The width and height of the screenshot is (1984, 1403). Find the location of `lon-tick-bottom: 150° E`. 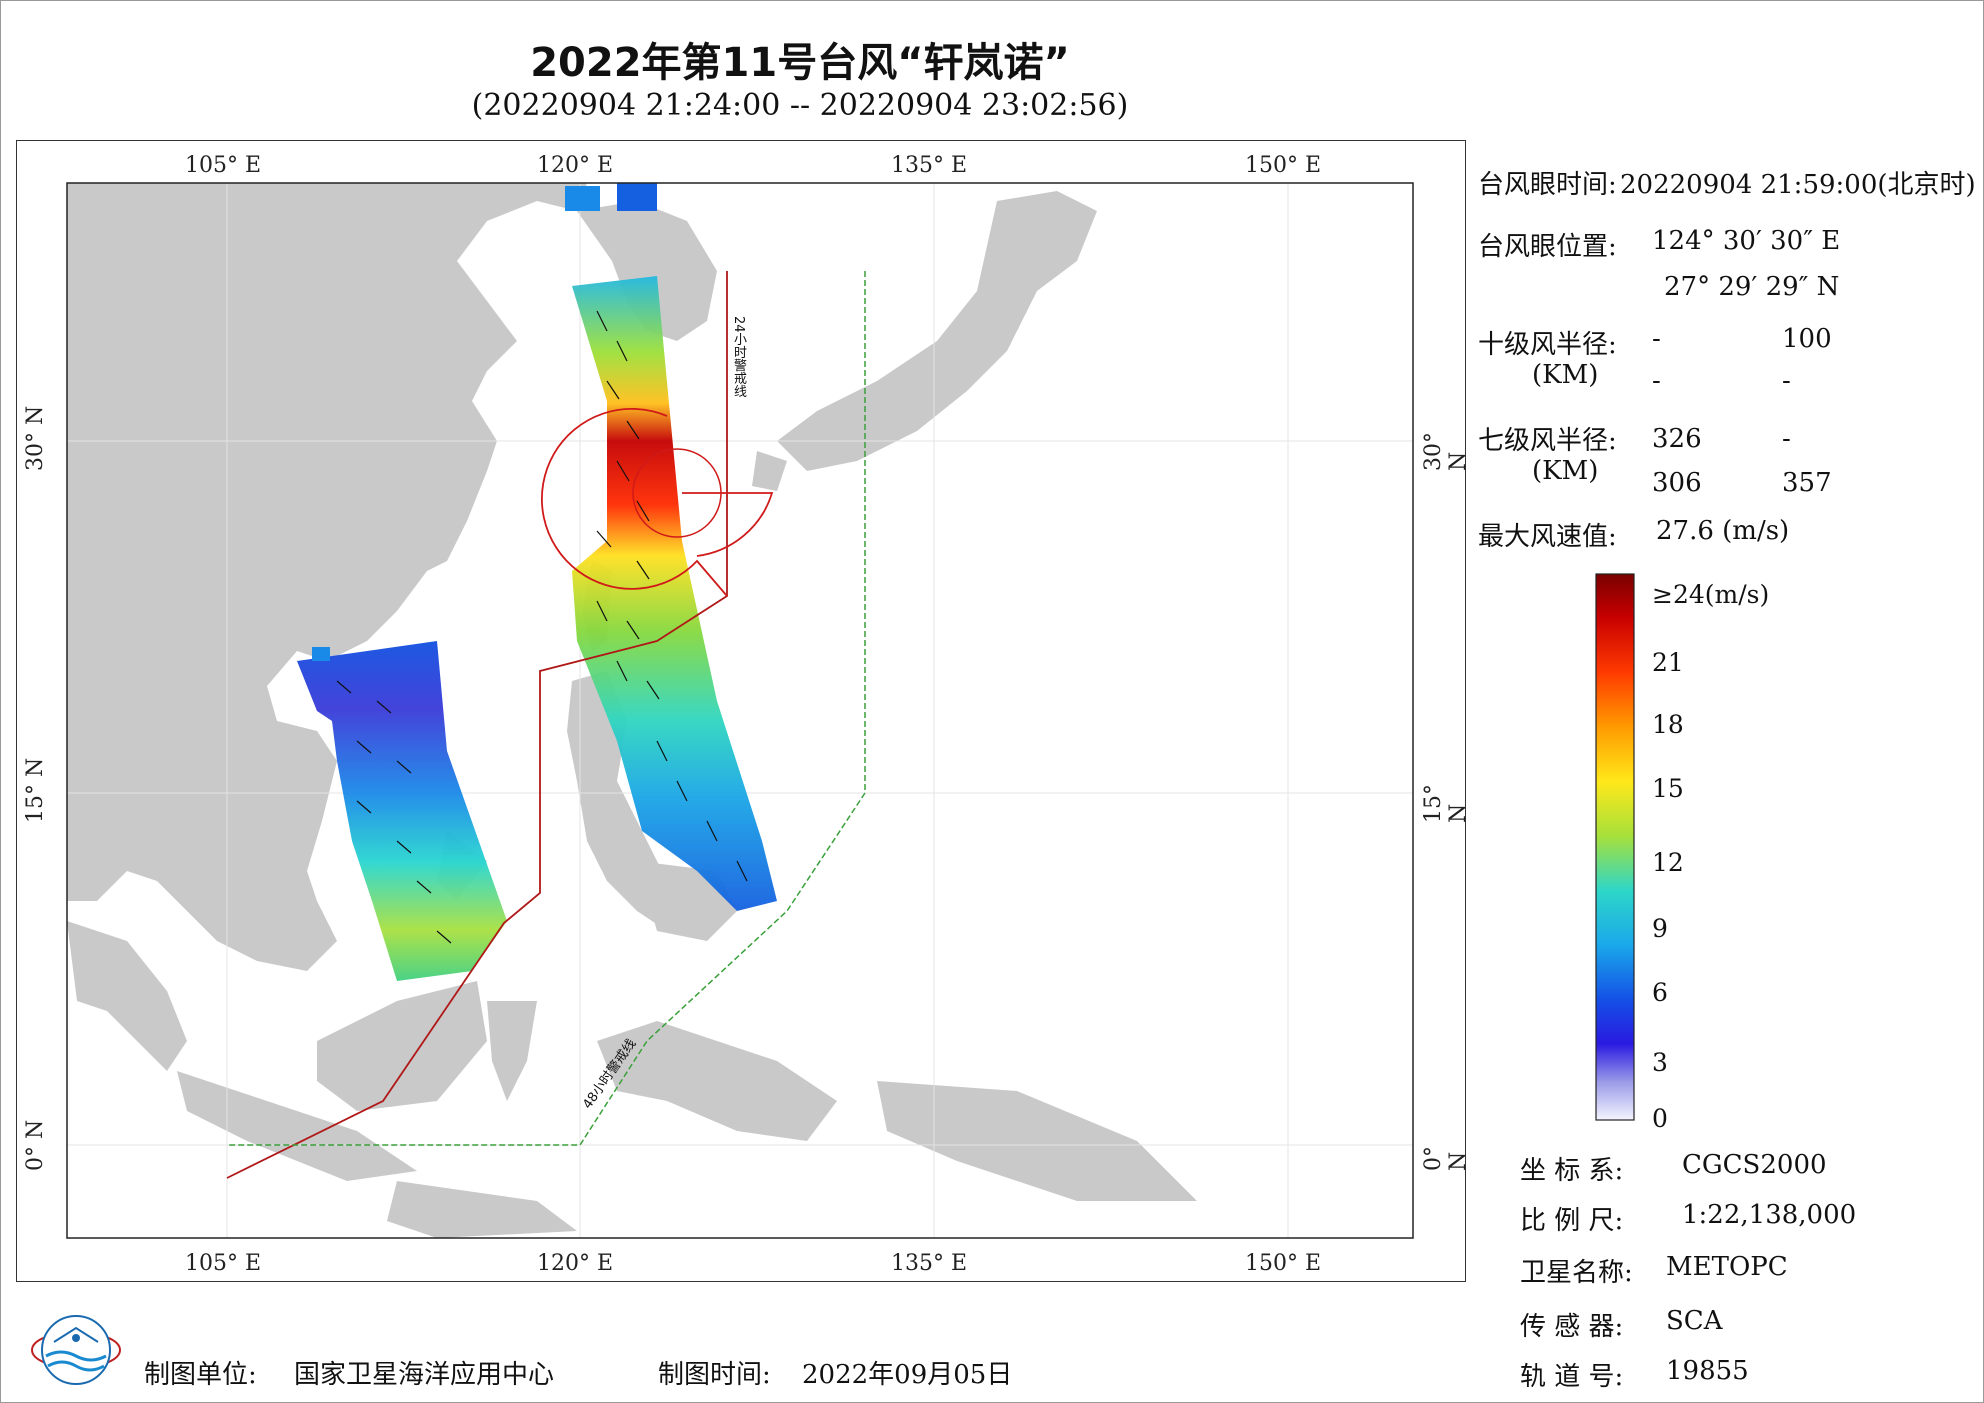

lon-tick-bottom: 150° E is located at coordinates (1283, 1263).